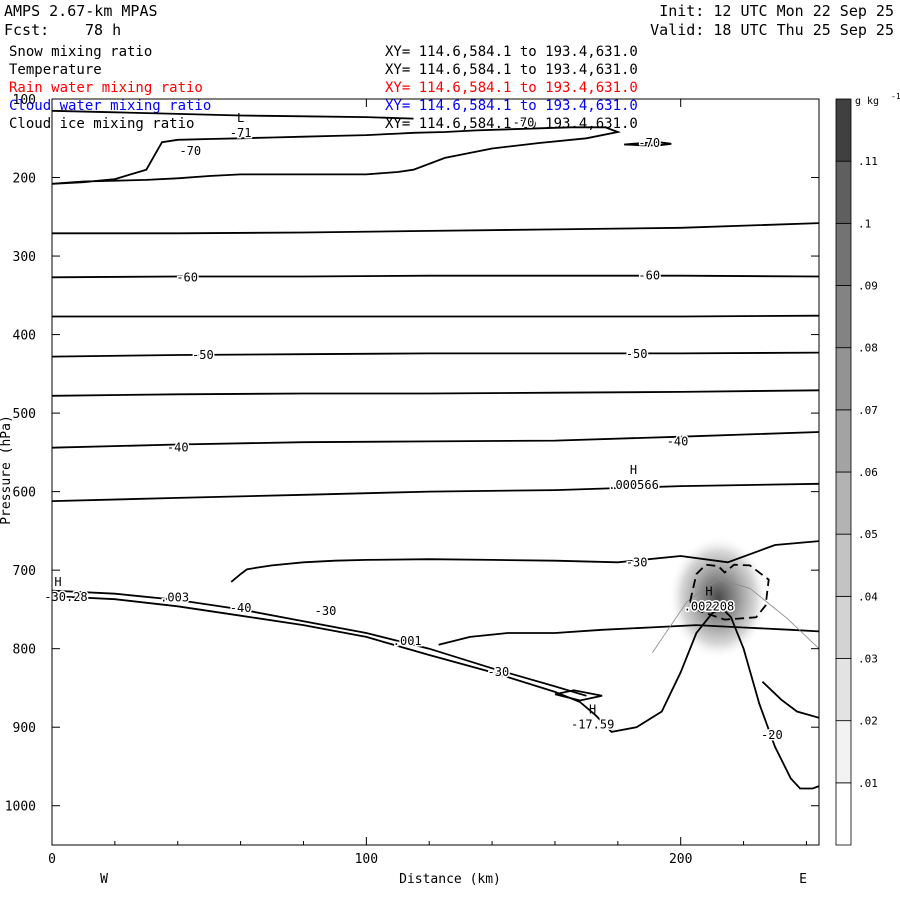 The image size is (900, 900). I want to click on extremum-value: .000566, so click(633, 485).